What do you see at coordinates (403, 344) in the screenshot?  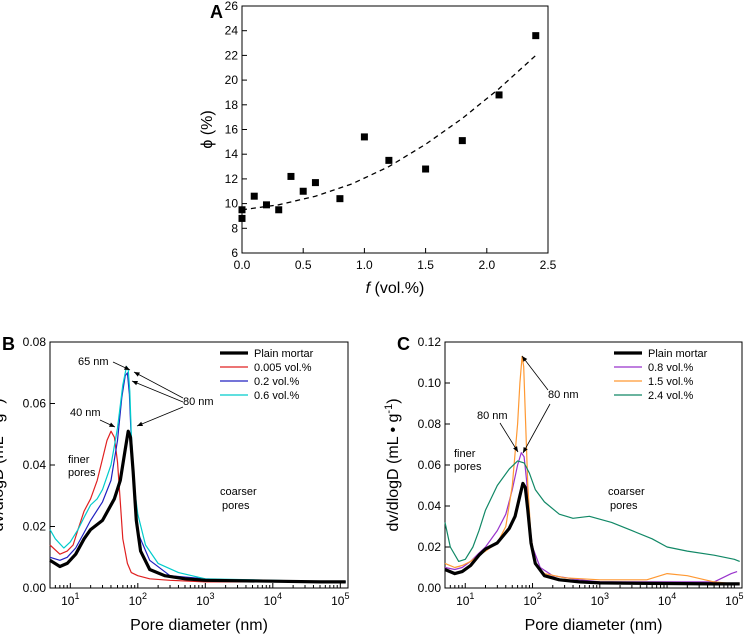 I see `panel-c-label: C` at bounding box center [403, 344].